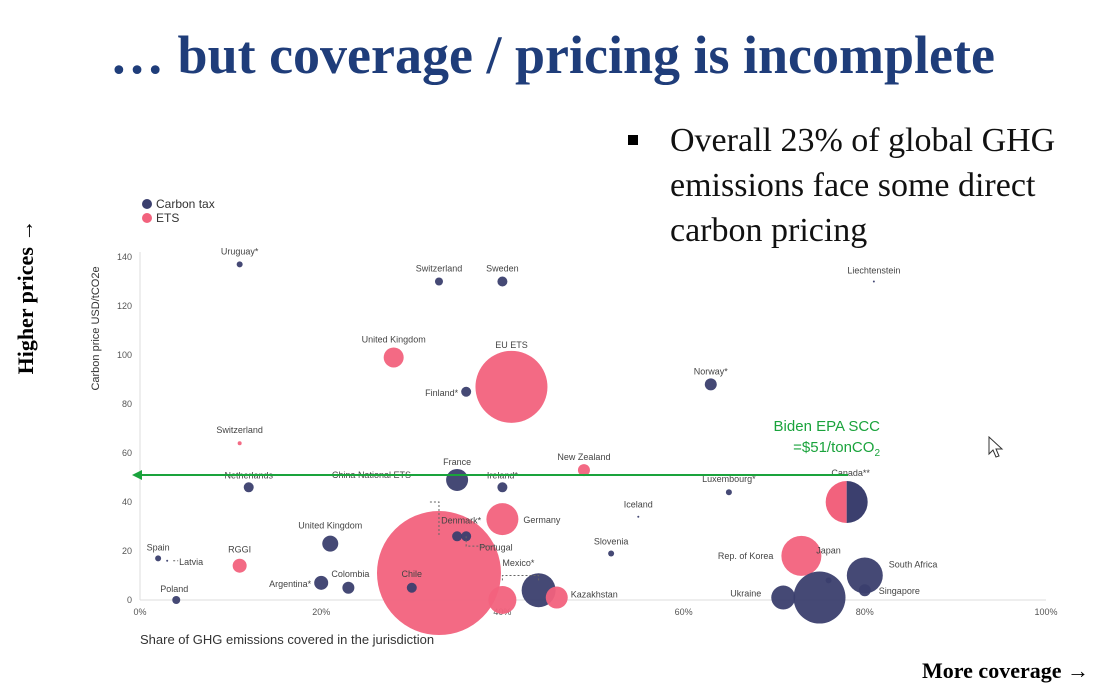  What do you see at coordinates (239, 264) in the screenshot?
I see `bubble-uruguay` at bounding box center [239, 264].